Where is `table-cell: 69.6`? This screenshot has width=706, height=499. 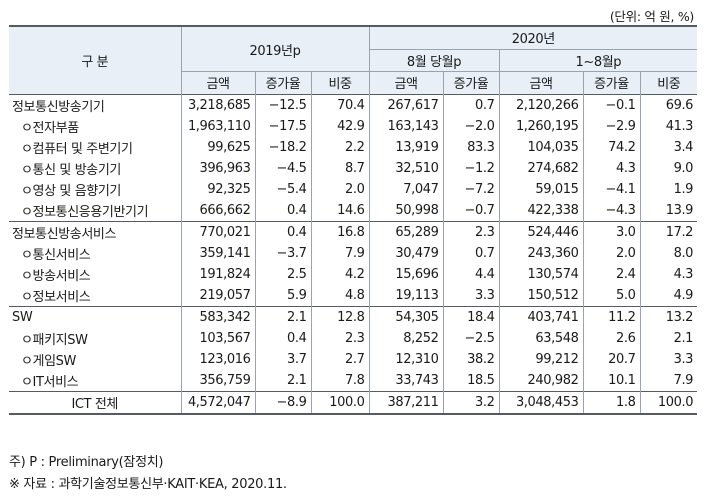
table-cell: 69.6 is located at coordinates (669, 104).